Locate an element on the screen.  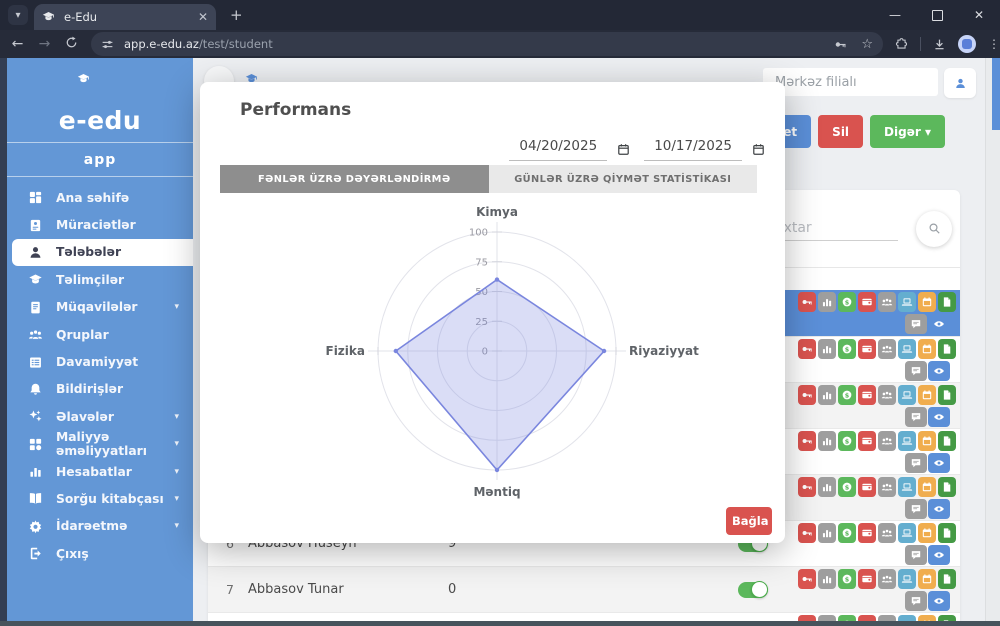
date-from-field: 04/20/2025 is located at coordinates (569, 149).